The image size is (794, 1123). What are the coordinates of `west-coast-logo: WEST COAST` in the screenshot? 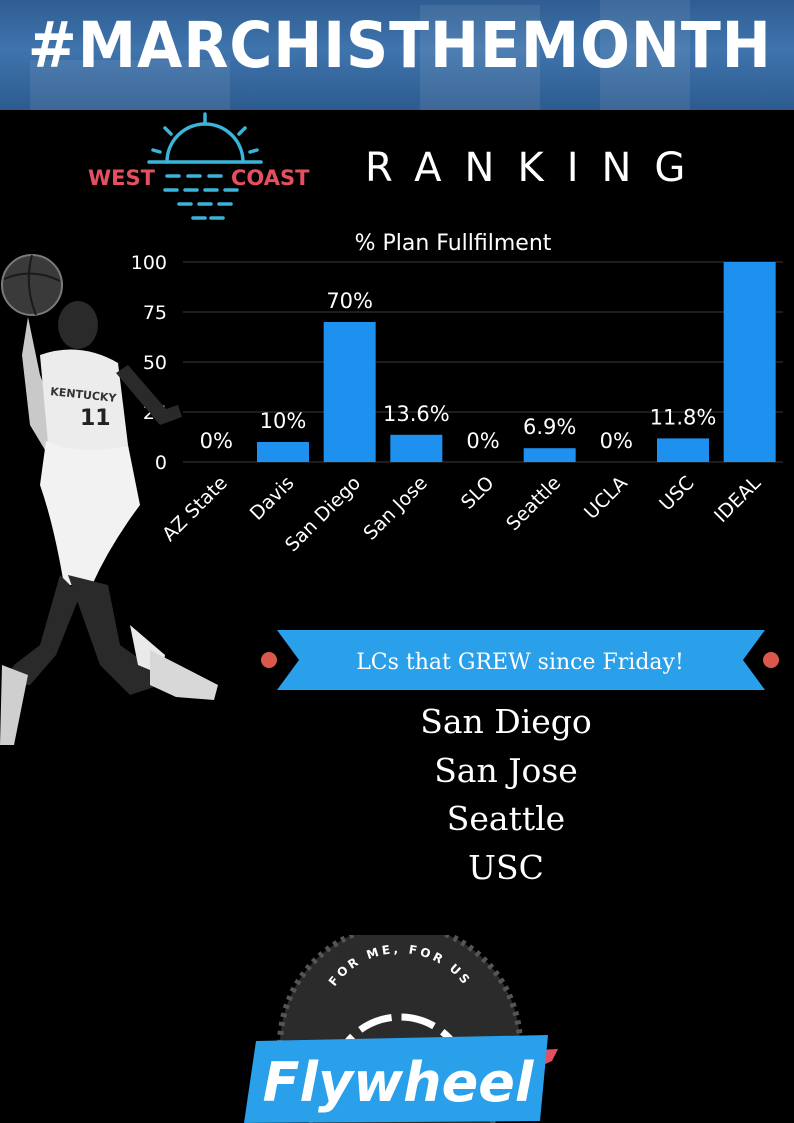 It's located at (199, 166).